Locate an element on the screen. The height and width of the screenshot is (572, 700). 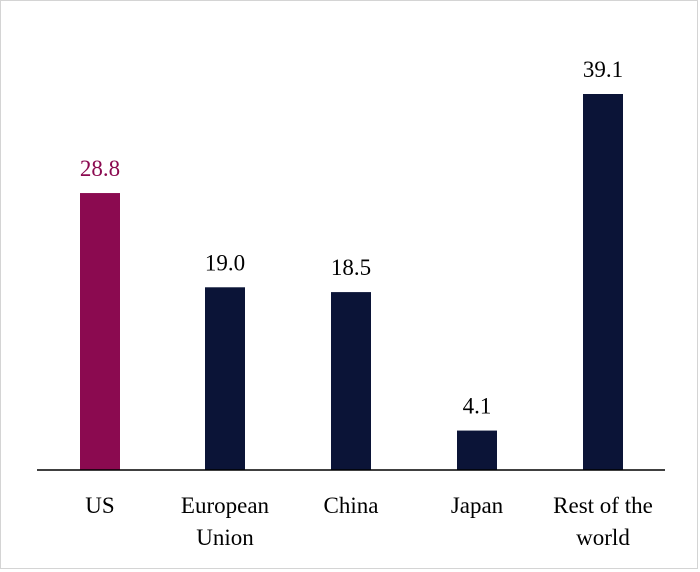
category-label-china: China is located at coordinates (351, 505).